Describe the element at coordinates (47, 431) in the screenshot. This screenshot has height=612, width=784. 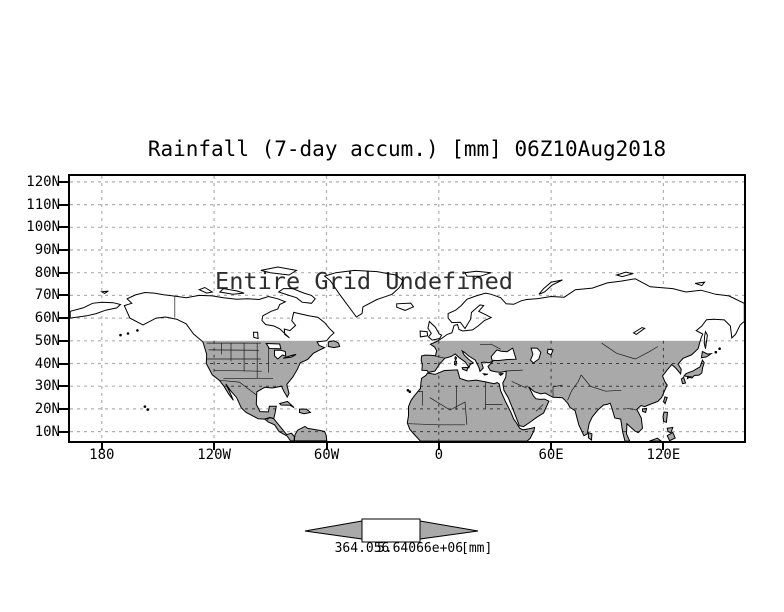
I see `y-axis-tick-label: 10N` at that location.